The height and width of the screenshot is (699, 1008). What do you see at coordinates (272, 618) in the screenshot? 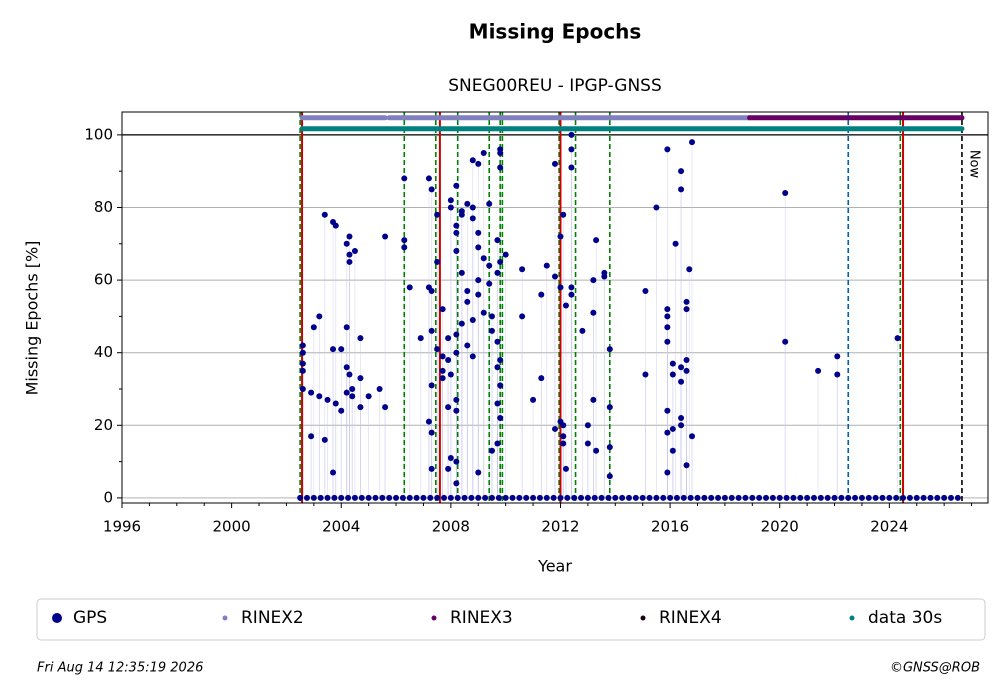
I see `legend-label: RINEX2` at bounding box center [272, 618].